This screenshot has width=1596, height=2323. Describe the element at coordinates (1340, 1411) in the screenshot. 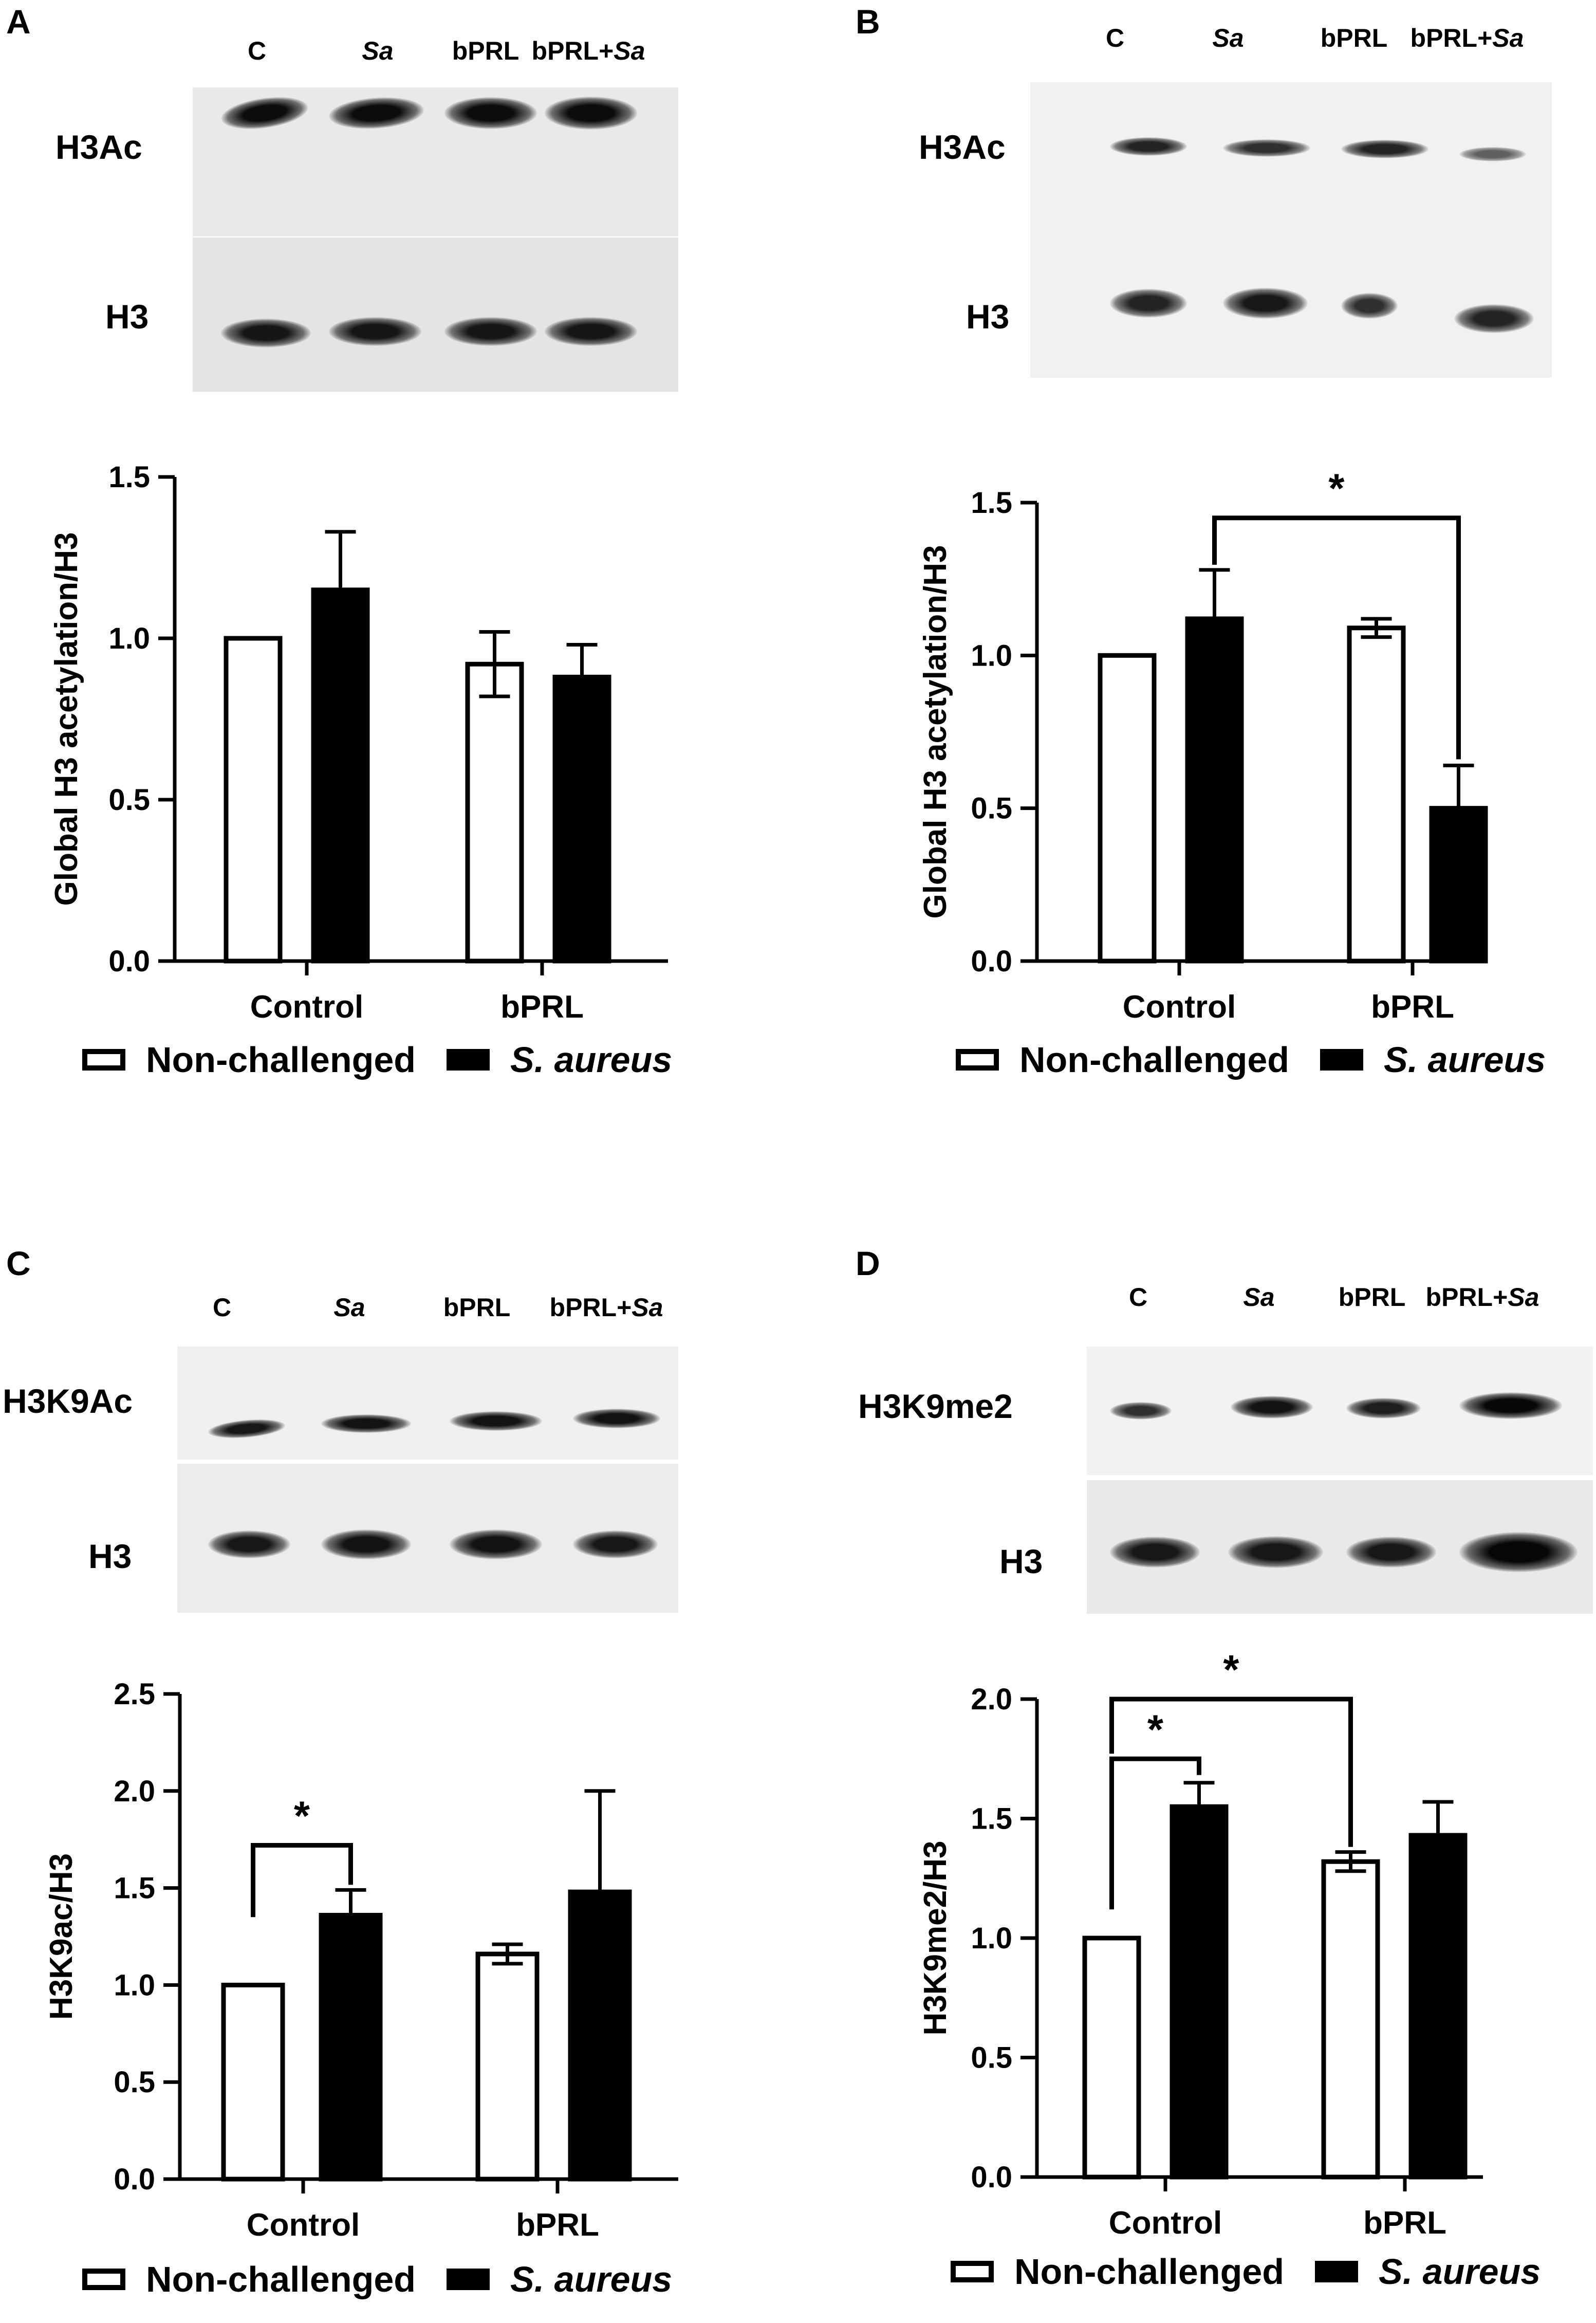

I see `blot-strip-h3k9me2` at that location.